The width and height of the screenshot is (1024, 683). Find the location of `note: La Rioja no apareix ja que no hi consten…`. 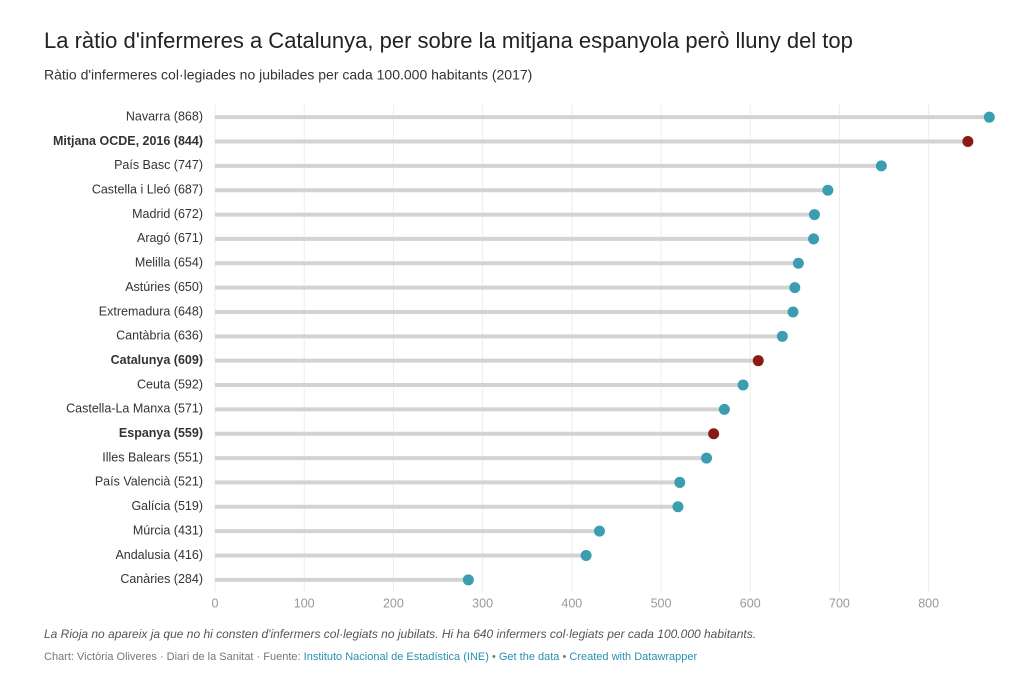

note: La Rioja no apareix ja que no hi consten… is located at coordinates (400, 634).